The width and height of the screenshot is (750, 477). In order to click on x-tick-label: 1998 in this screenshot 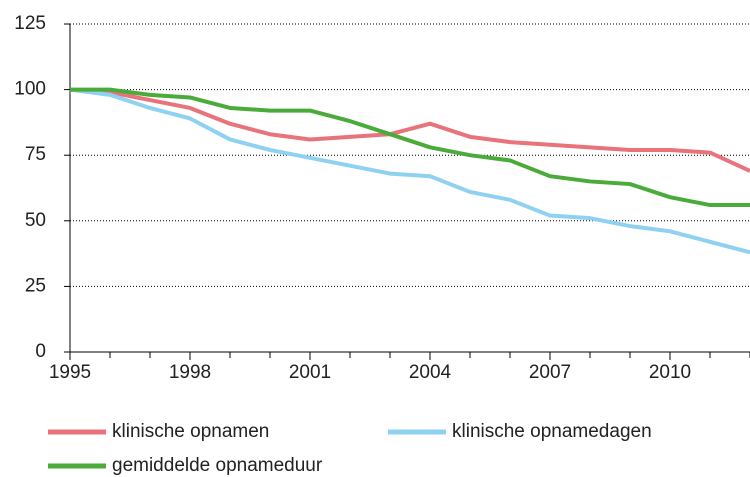, I will do `click(190, 372)`.